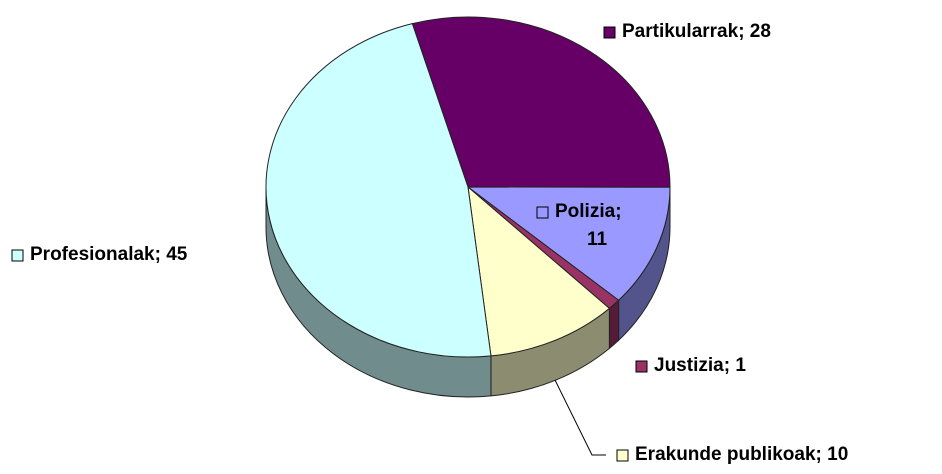  I want to click on data-label: Erakunde publikoak; 10, so click(741, 454).